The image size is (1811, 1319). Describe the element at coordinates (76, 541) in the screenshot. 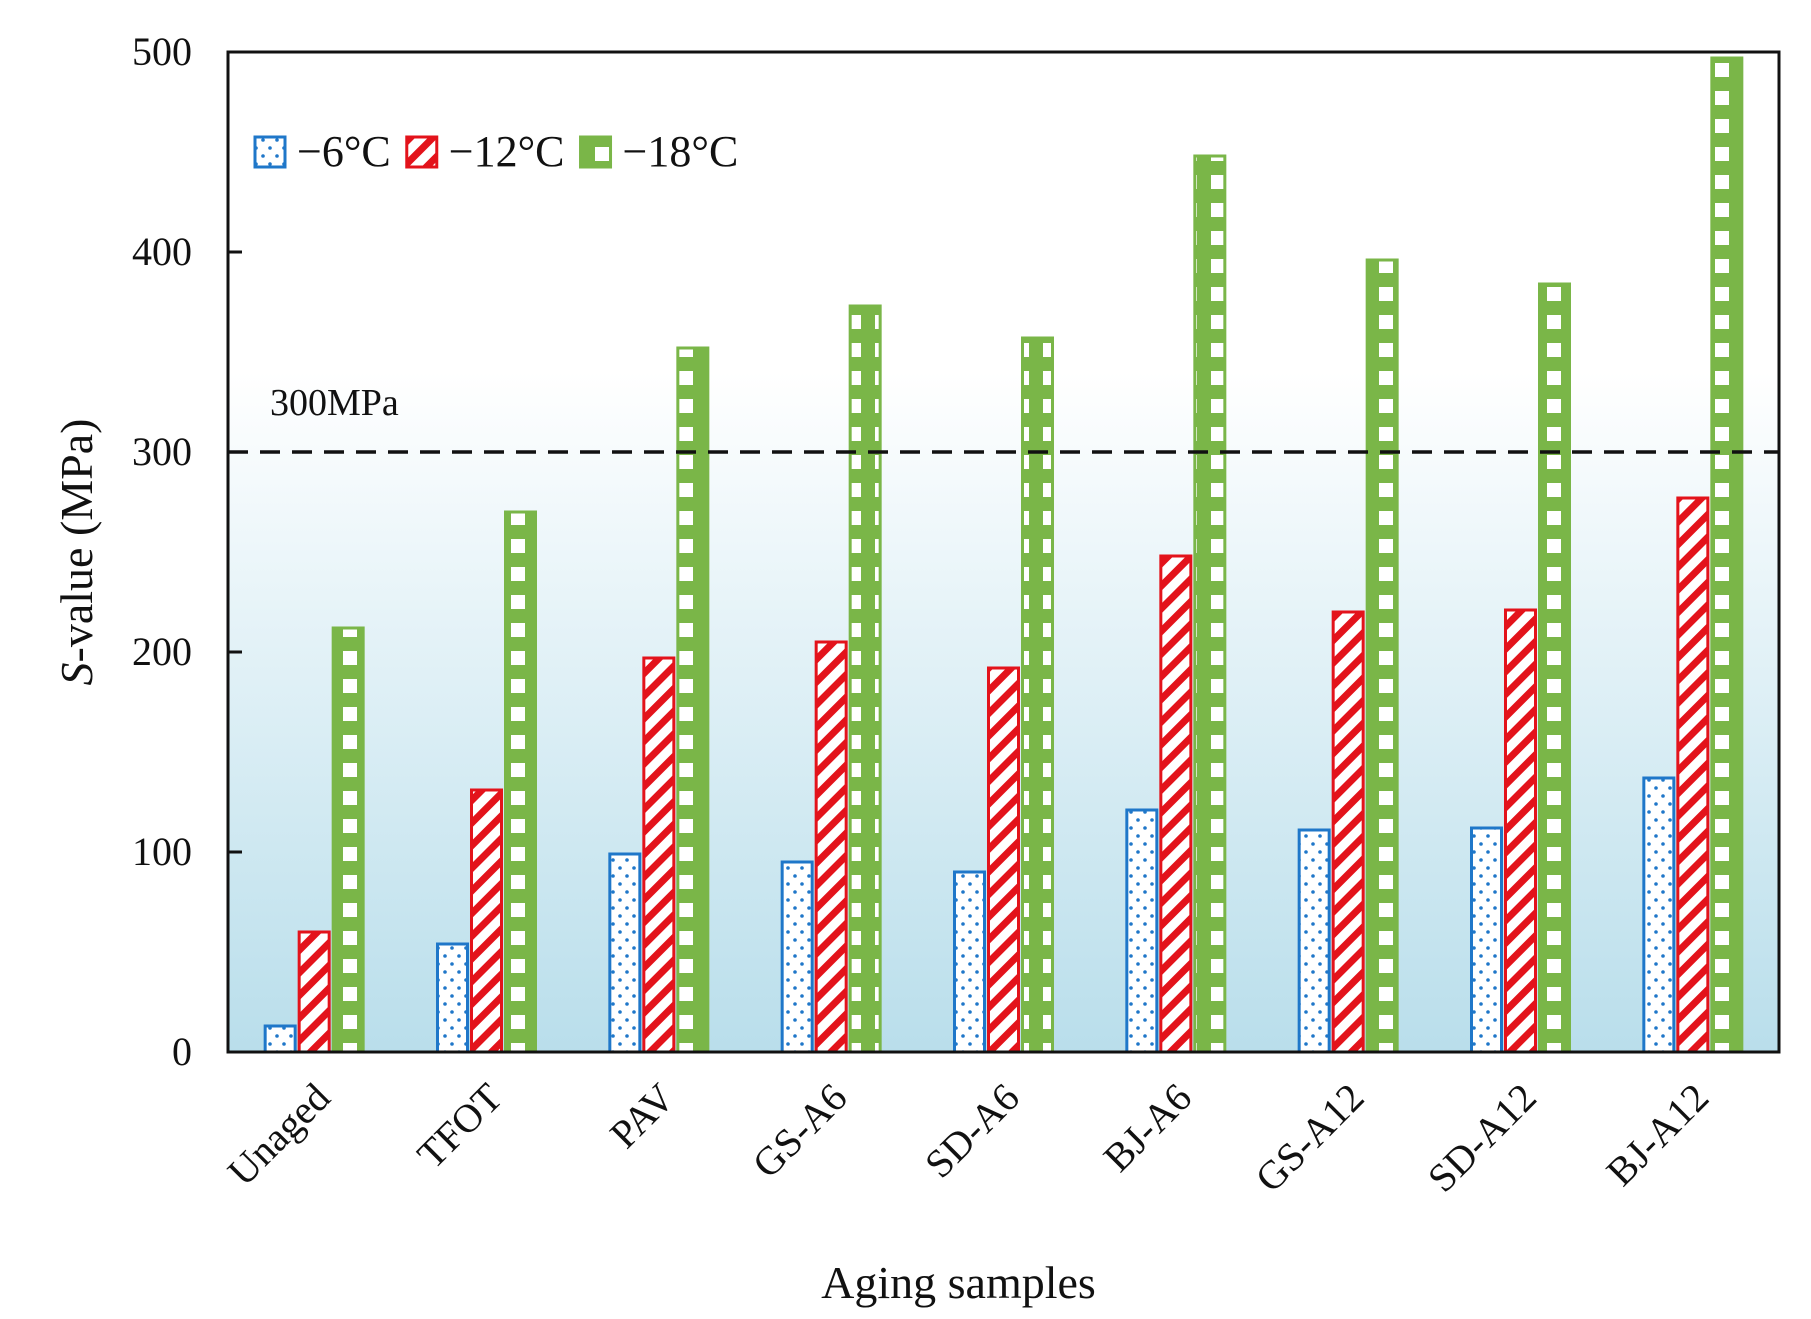

I see `y-axis-title-rest: -value (MPa)` at that location.